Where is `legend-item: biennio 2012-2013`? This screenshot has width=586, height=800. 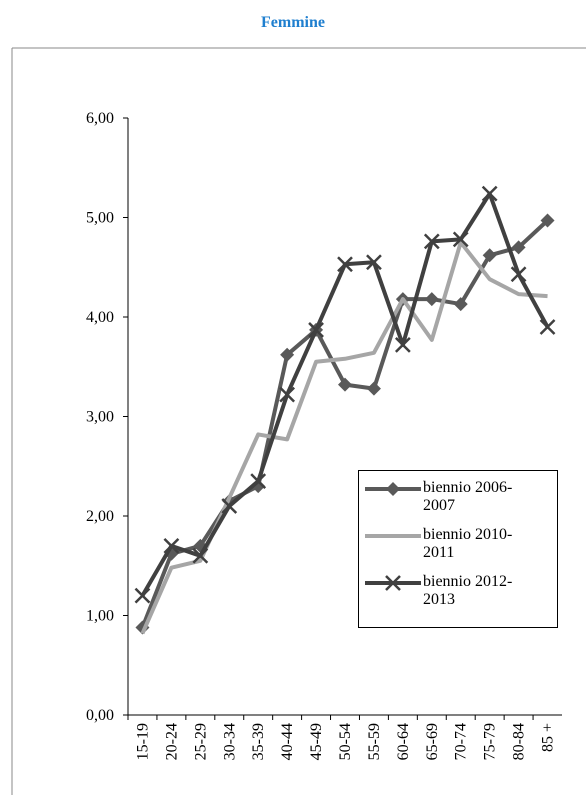
legend-item: biennio 2012-2013 is located at coordinates (458, 596).